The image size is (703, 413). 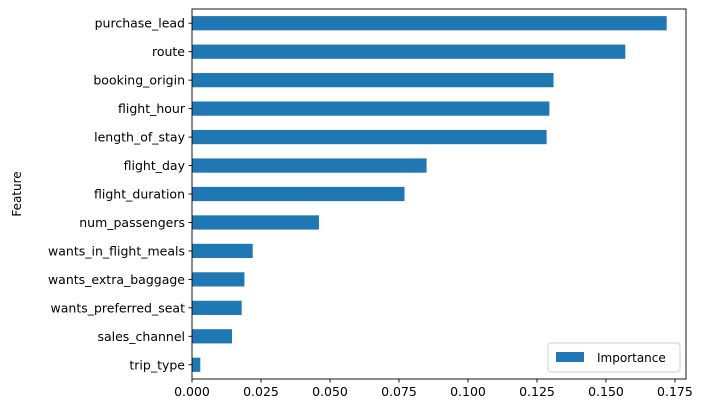 I want to click on y-tick-label: wants_extra_baggage, so click(x=116, y=279).